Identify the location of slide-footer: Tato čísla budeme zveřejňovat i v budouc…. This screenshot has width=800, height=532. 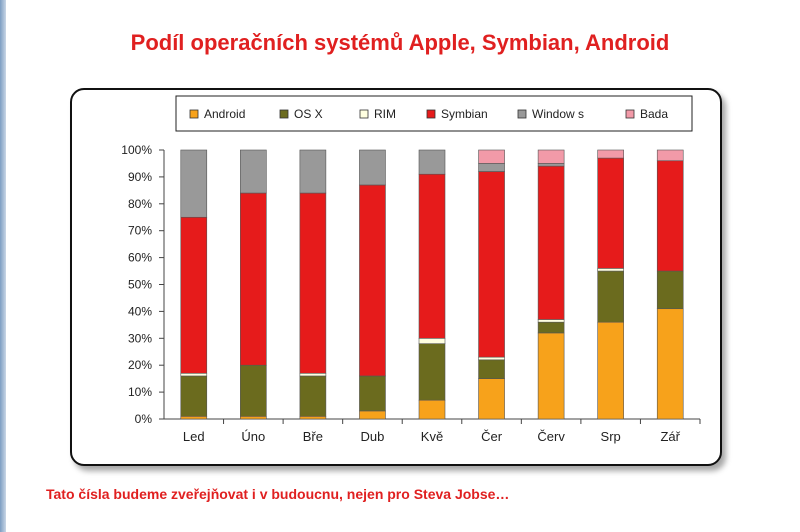
(278, 494).